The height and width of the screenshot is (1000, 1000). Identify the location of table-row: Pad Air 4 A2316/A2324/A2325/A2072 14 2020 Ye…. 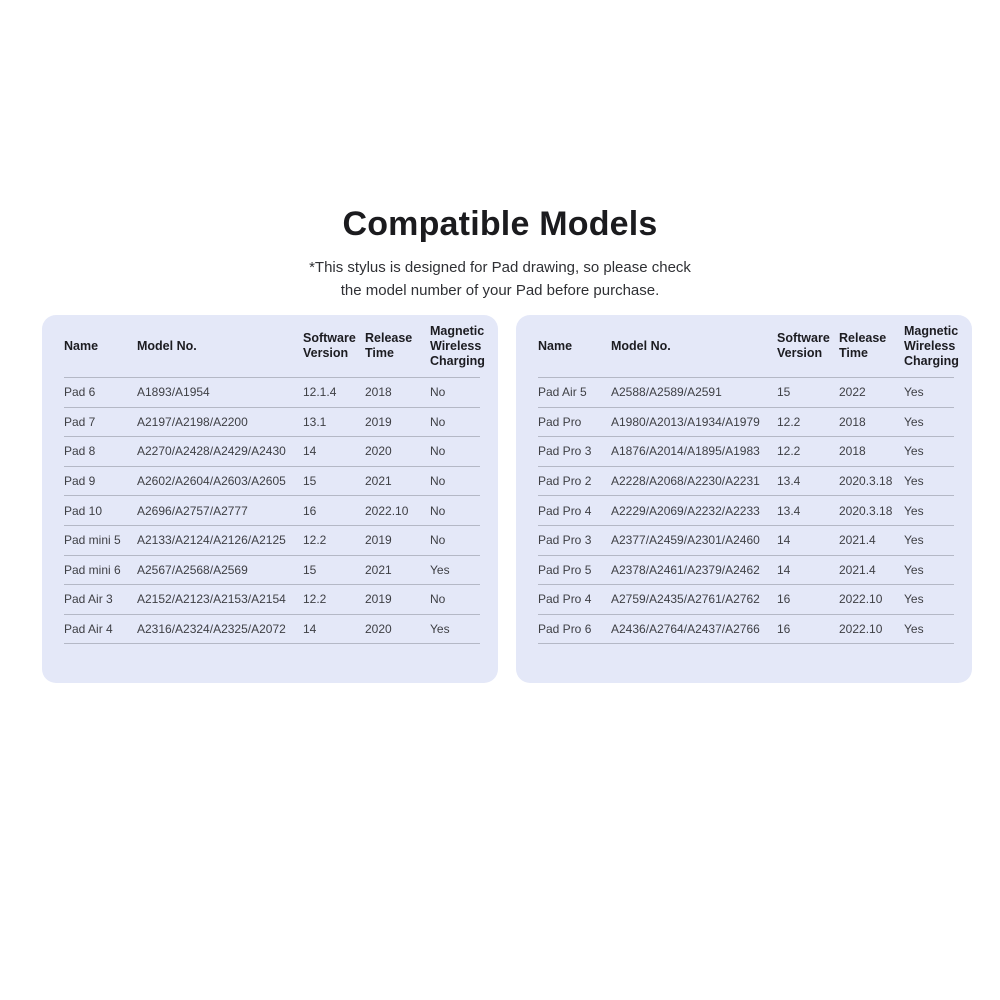
(272, 630).